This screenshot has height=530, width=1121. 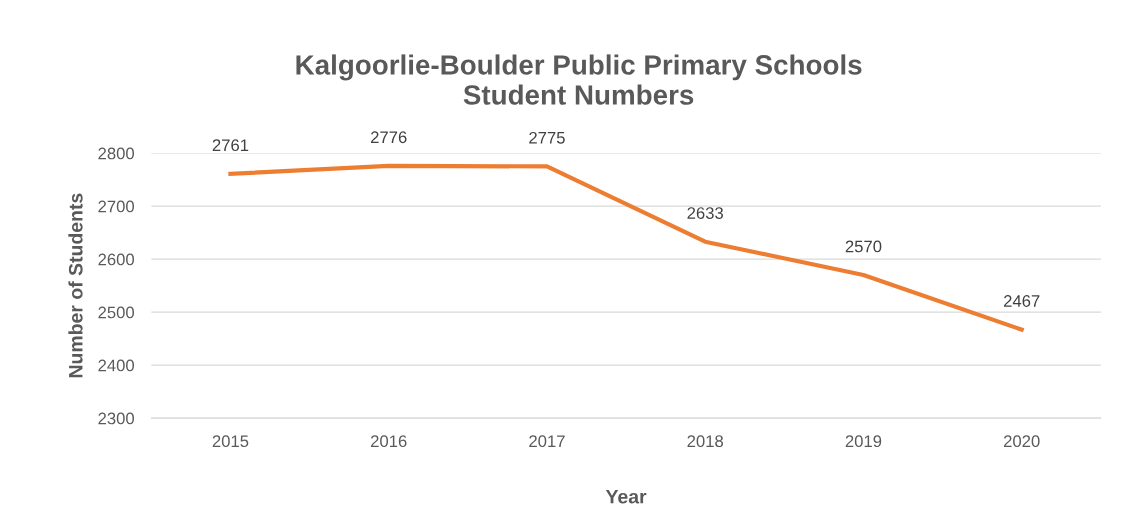 I want to click on chart-title: Kalgoorlie-Boulder Public Primary Schools Student Numbers, so click(x=579, y=79).